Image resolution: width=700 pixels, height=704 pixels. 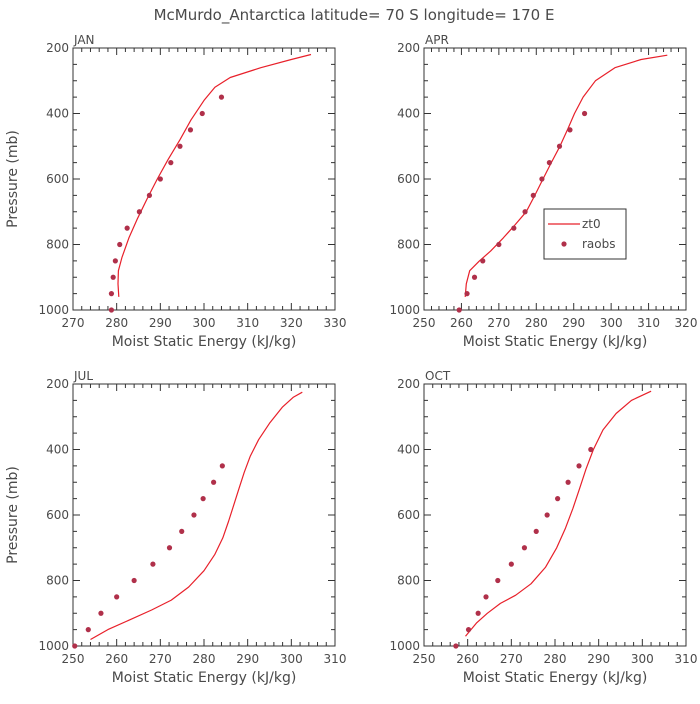 What do you see at coordinates (585, 234) in the screenshot?
I see `legend-box` at bounding box center [585, 234].